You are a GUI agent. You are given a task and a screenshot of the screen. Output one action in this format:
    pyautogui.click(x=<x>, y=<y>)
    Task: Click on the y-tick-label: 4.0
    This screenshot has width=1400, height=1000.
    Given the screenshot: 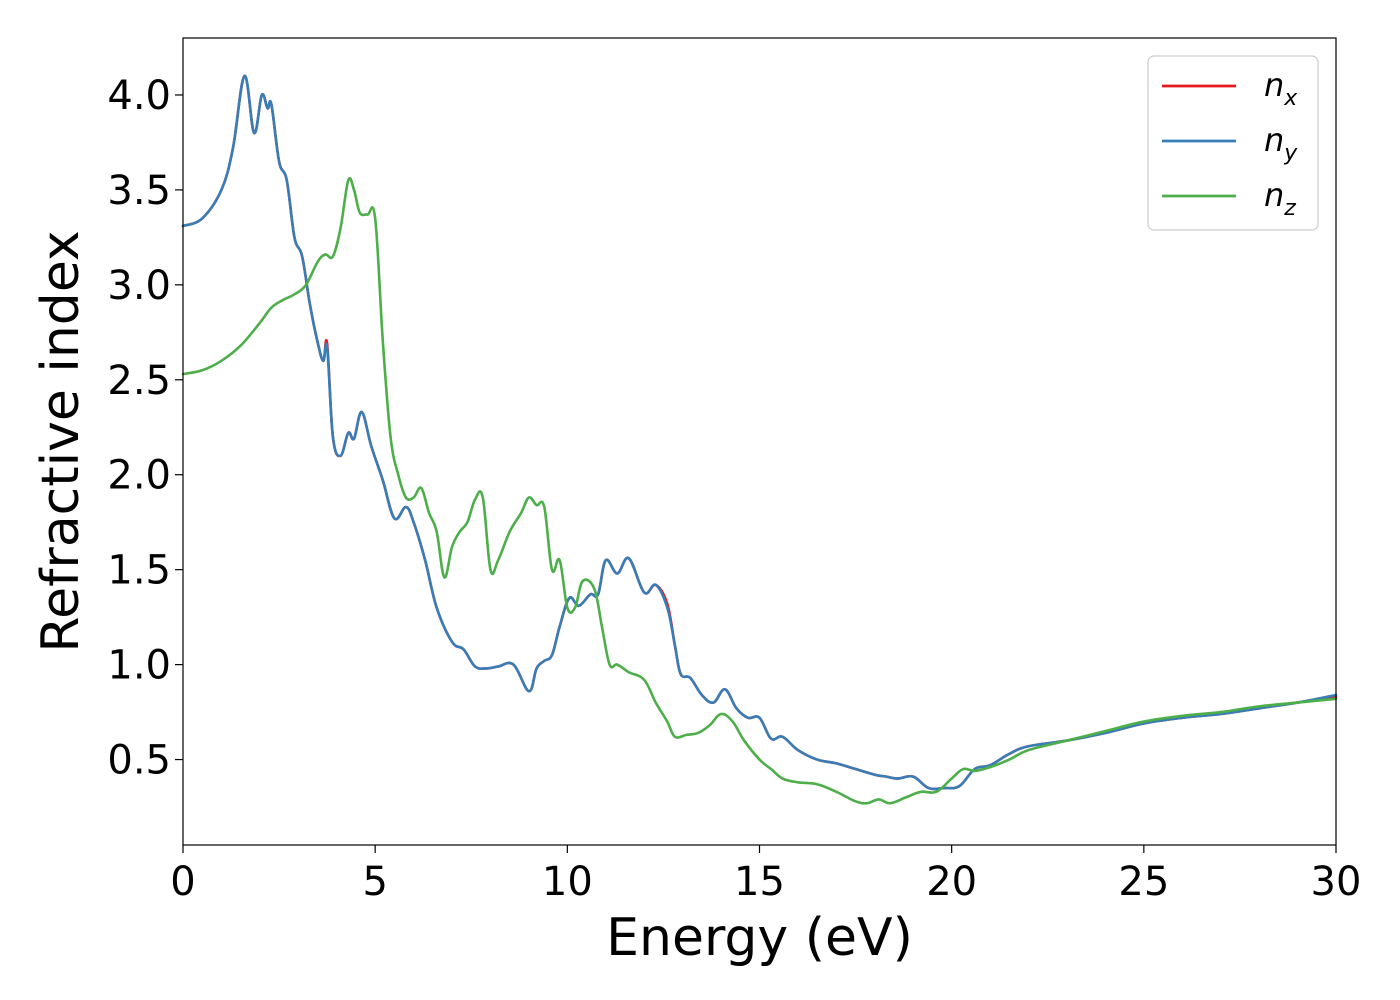 What is the action you would take?
    pyautogui.click(x=139, y=96)
    